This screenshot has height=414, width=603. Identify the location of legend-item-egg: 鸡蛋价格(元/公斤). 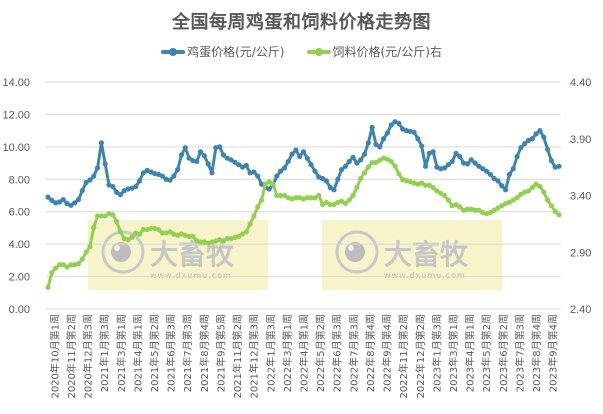
(223, 51).